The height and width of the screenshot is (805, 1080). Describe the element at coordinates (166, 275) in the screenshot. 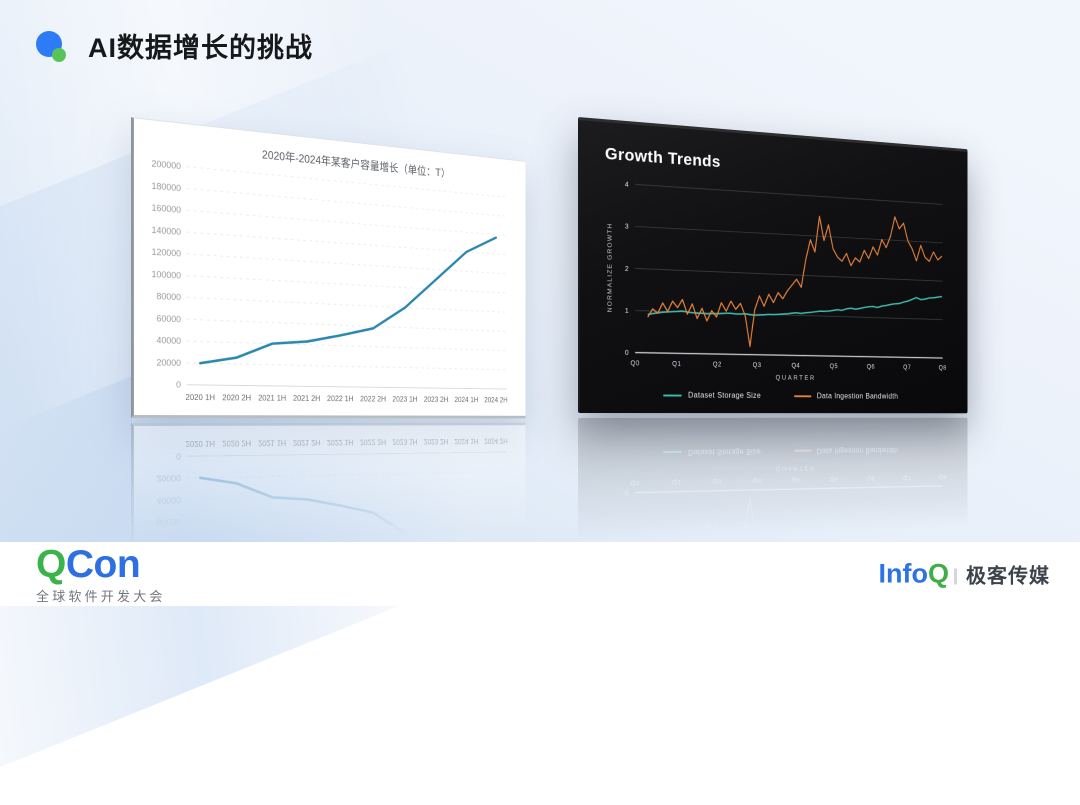

I see `svg-text: 100000` at that location.